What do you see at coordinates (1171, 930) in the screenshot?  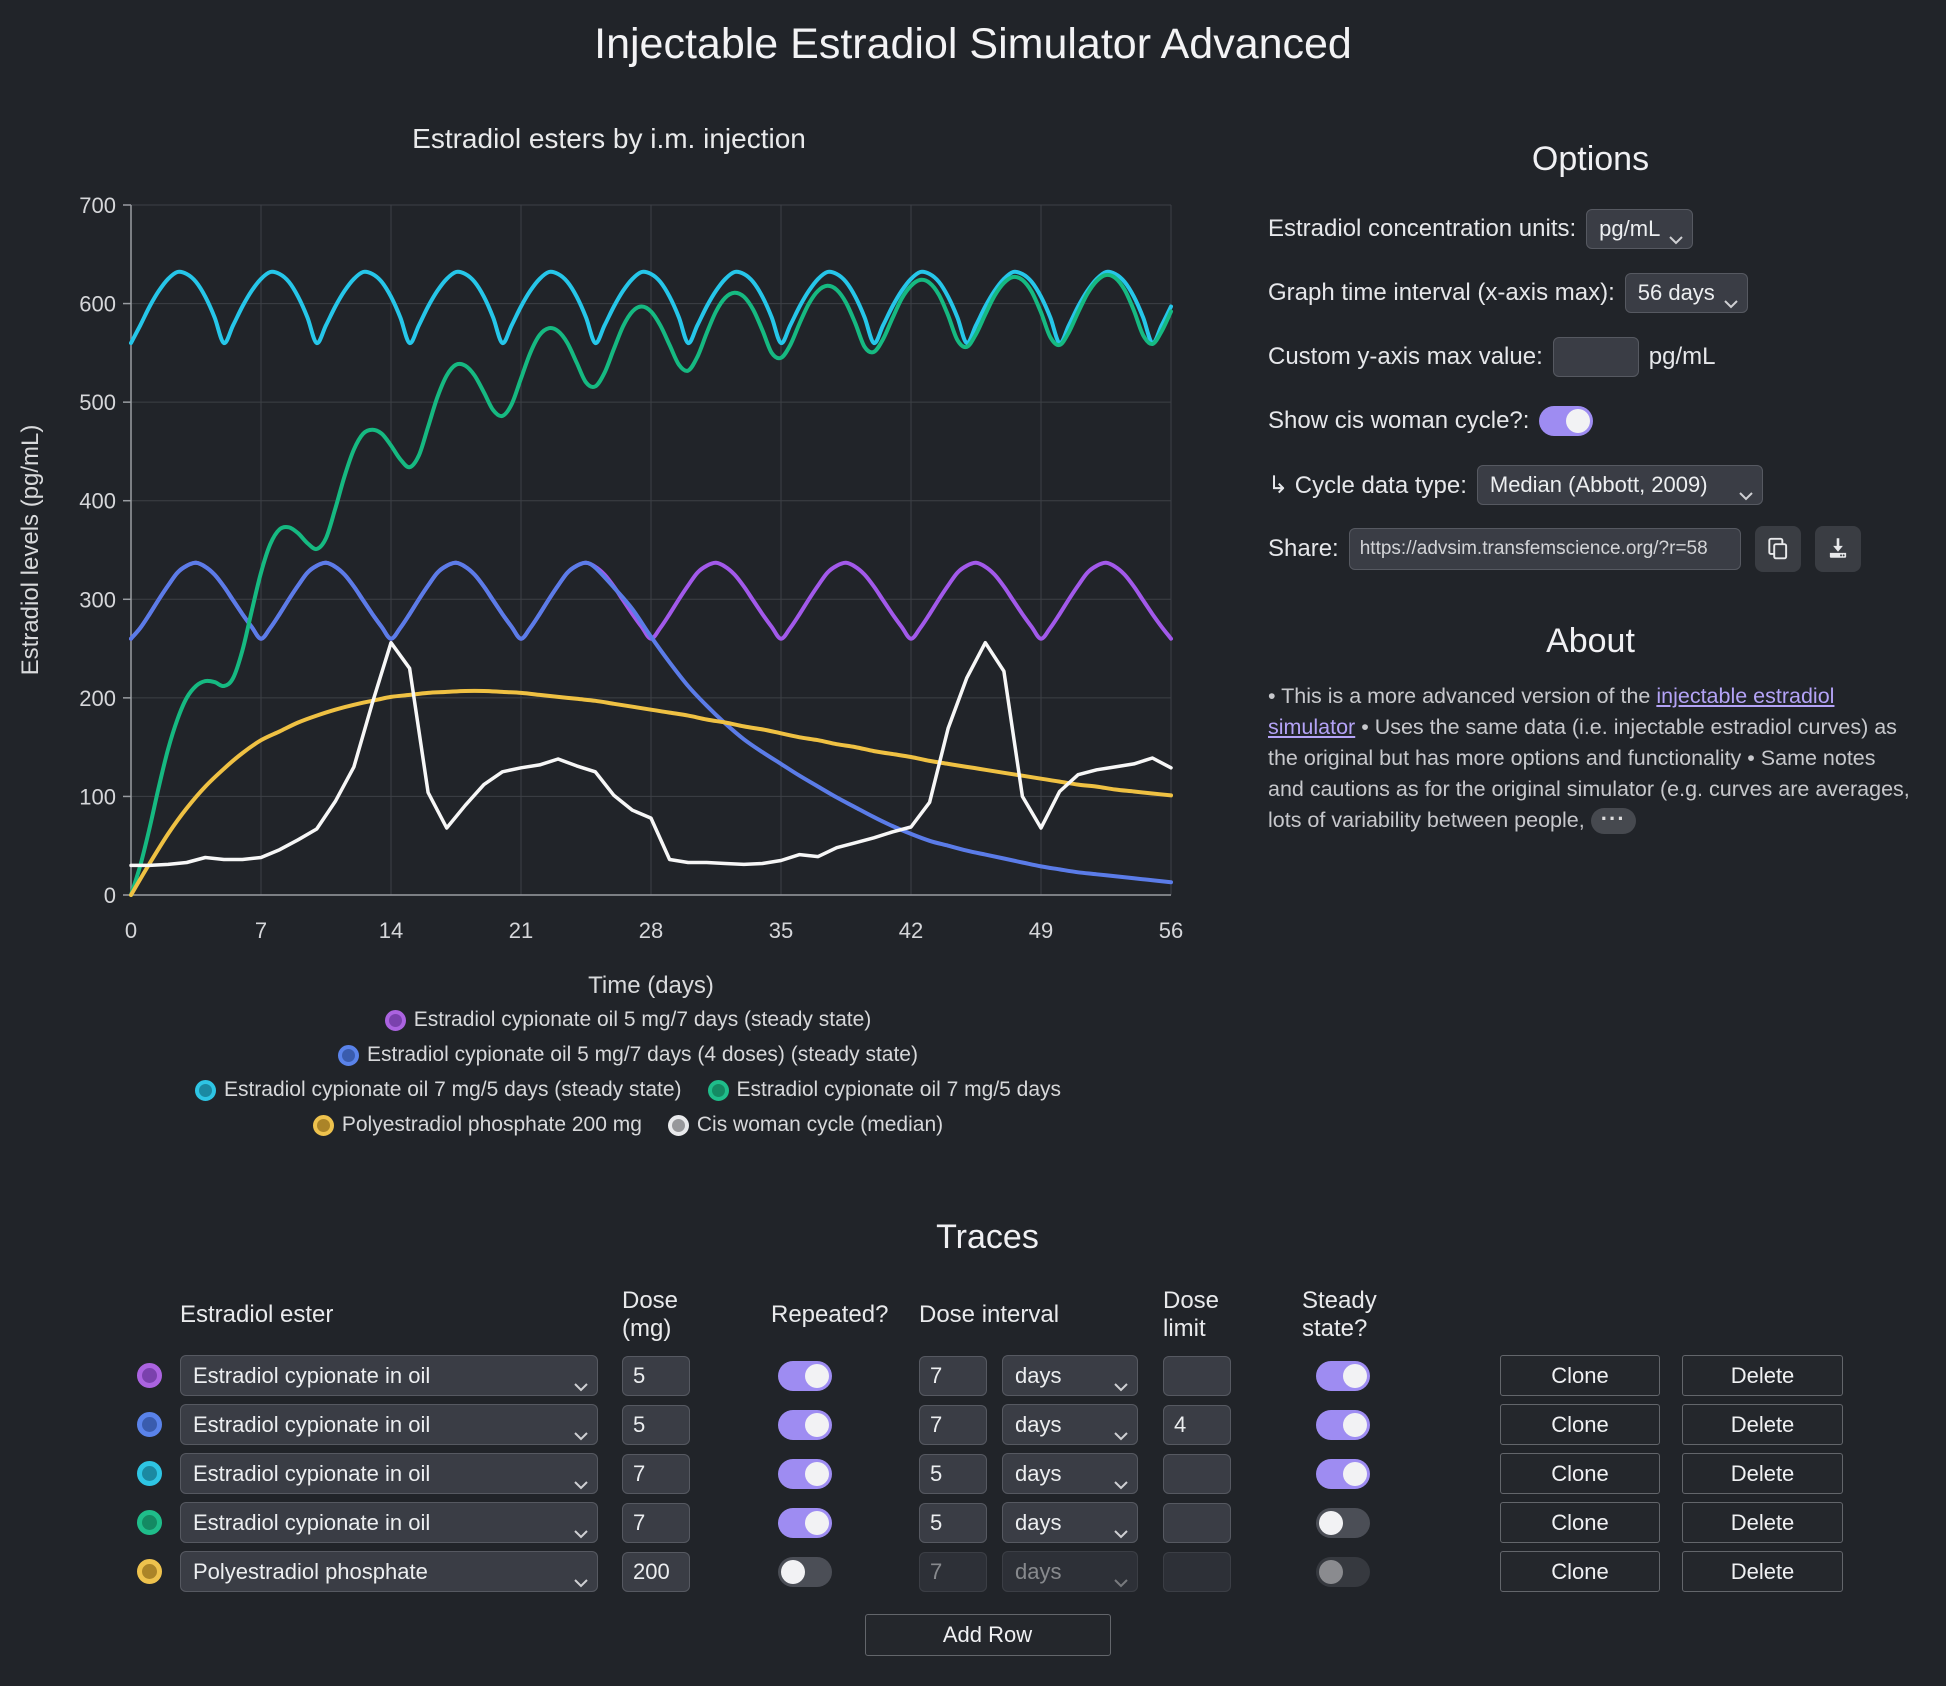 I see `x-tick-label: 56` at bounding box center [1171, 930].